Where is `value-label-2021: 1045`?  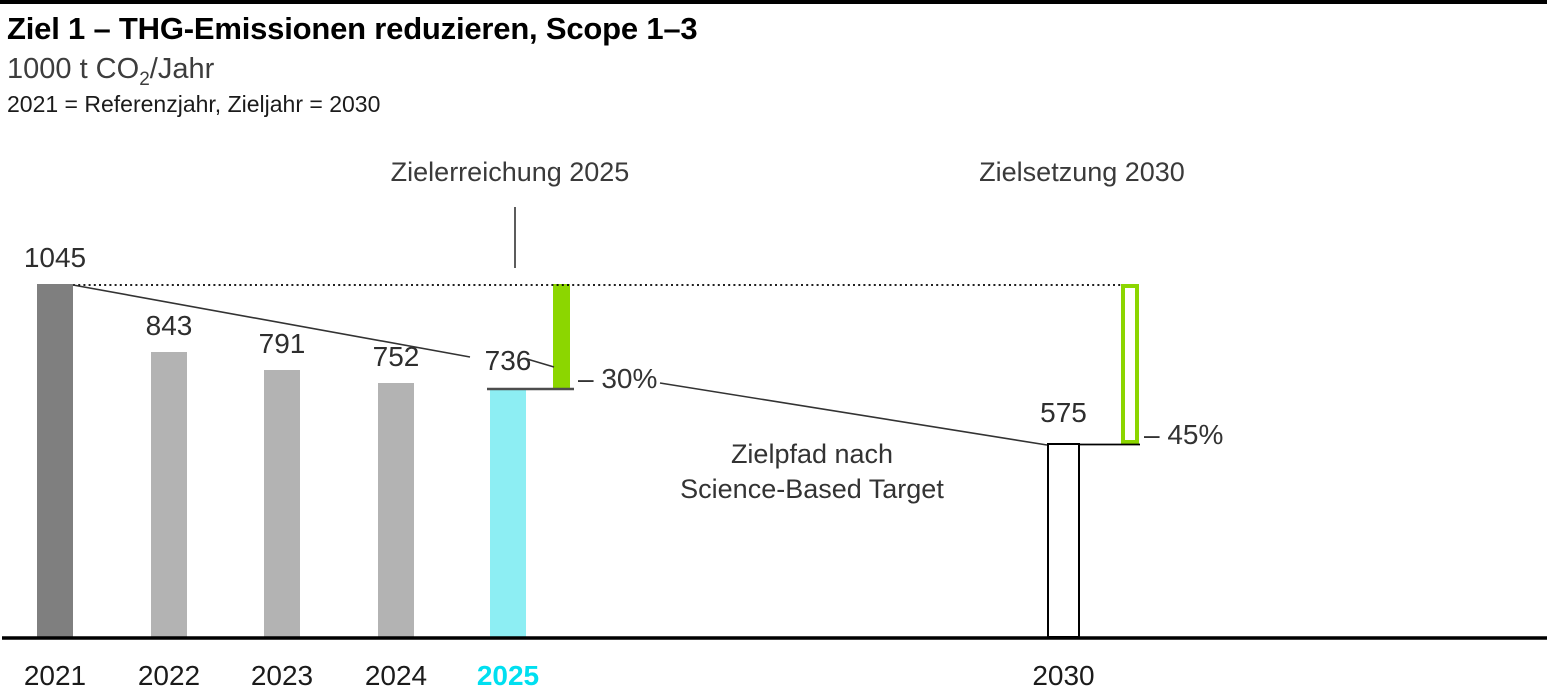
value-label-2021: 1045 is located at coordinates (55, 257).